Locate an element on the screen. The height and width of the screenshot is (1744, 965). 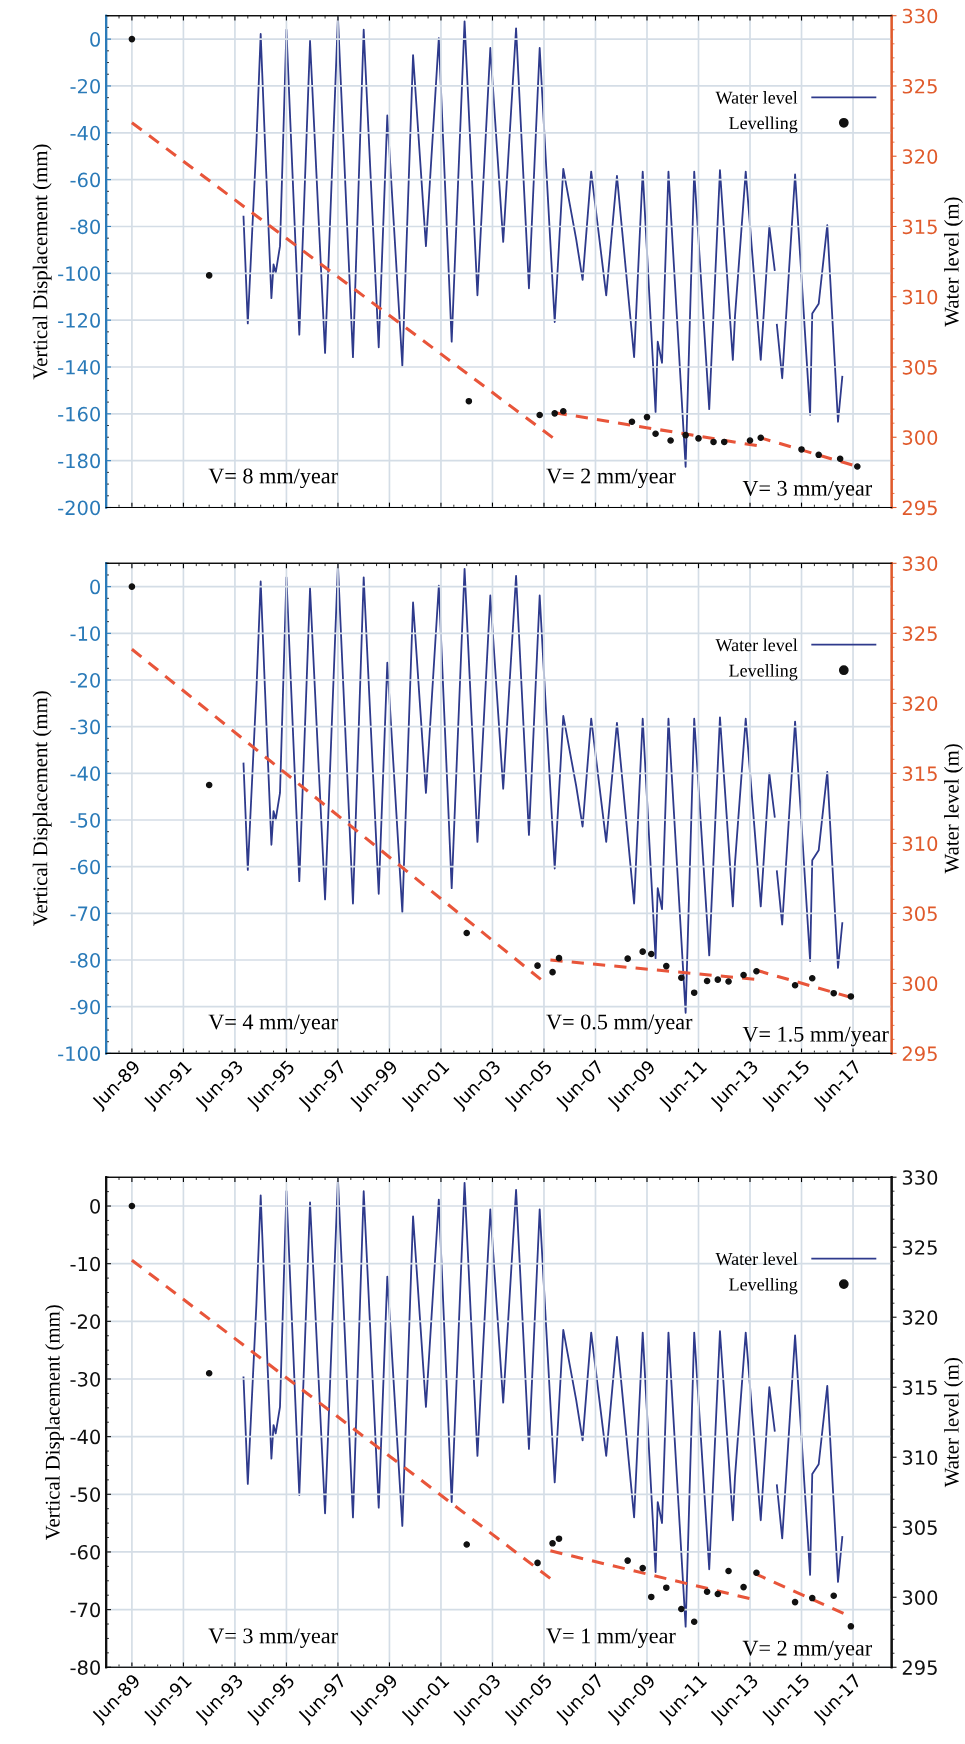
y-tick-label: -120 is located at coordinates (79, 320).